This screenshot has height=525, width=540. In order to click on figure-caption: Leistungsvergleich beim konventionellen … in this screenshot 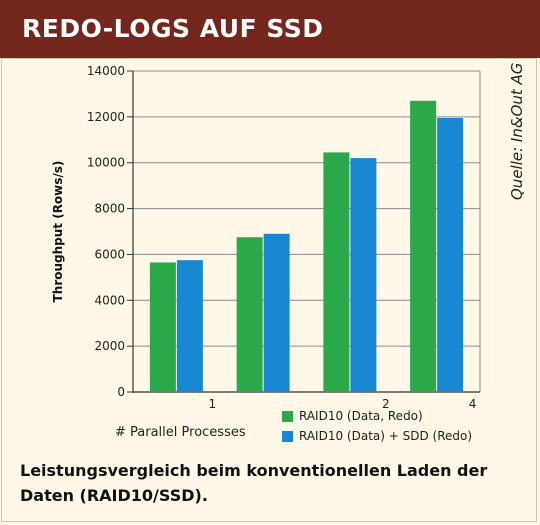, I will do `click(254, 483)`.